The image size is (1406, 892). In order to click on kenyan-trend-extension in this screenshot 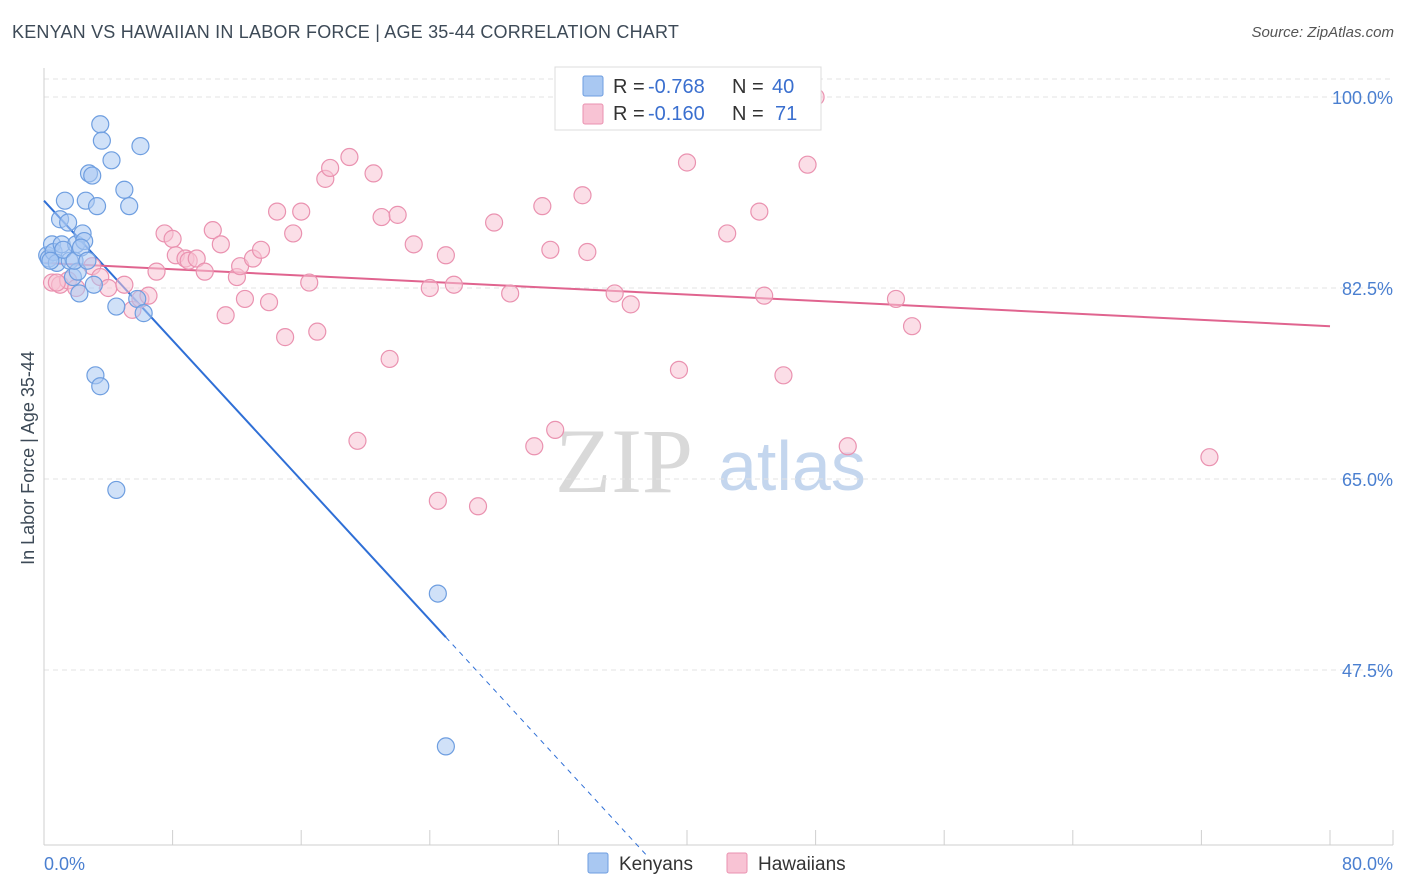, I will do `click(546, 746)`.